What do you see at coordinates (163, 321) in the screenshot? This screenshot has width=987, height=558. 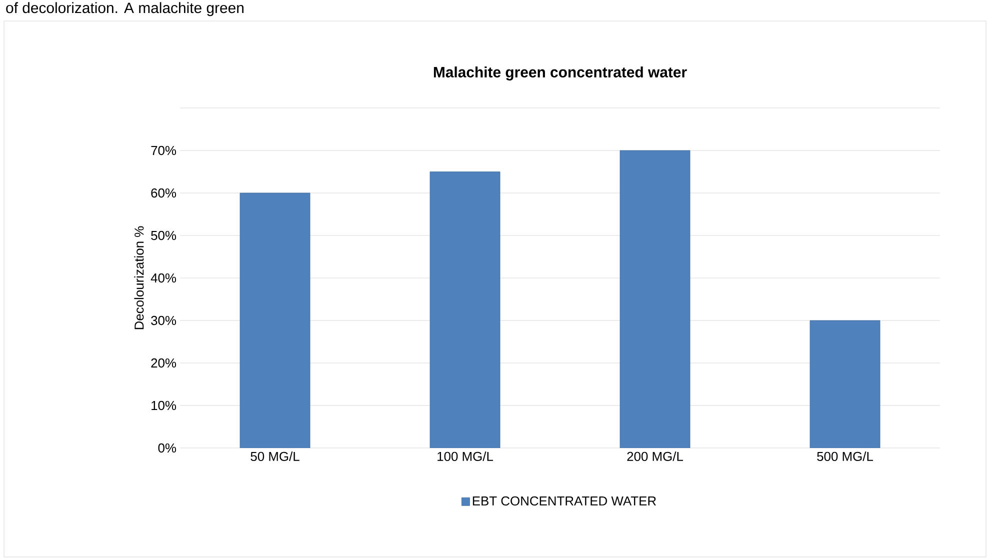 I see `y-tick-label: 30%` at bounding box center [163, 321].